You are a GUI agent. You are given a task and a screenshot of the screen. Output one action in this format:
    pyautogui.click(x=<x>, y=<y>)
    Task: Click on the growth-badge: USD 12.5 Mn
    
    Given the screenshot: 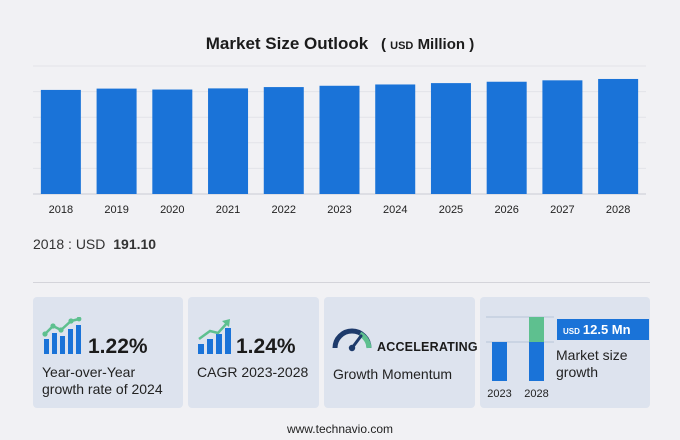 What is the action you would take?
    pyautogui.click(x=603, y=329)
    